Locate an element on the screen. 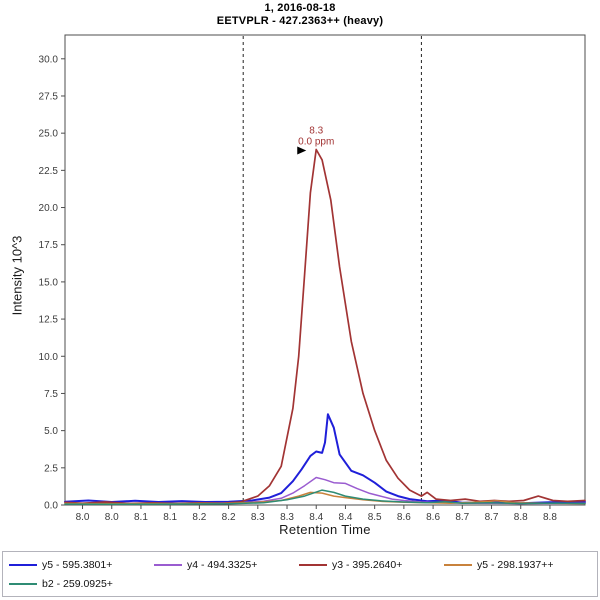 The height and width of the screenshot is (600, 600). legend-label: y4 - 494.3325+ is located at coordinates (222, 564).